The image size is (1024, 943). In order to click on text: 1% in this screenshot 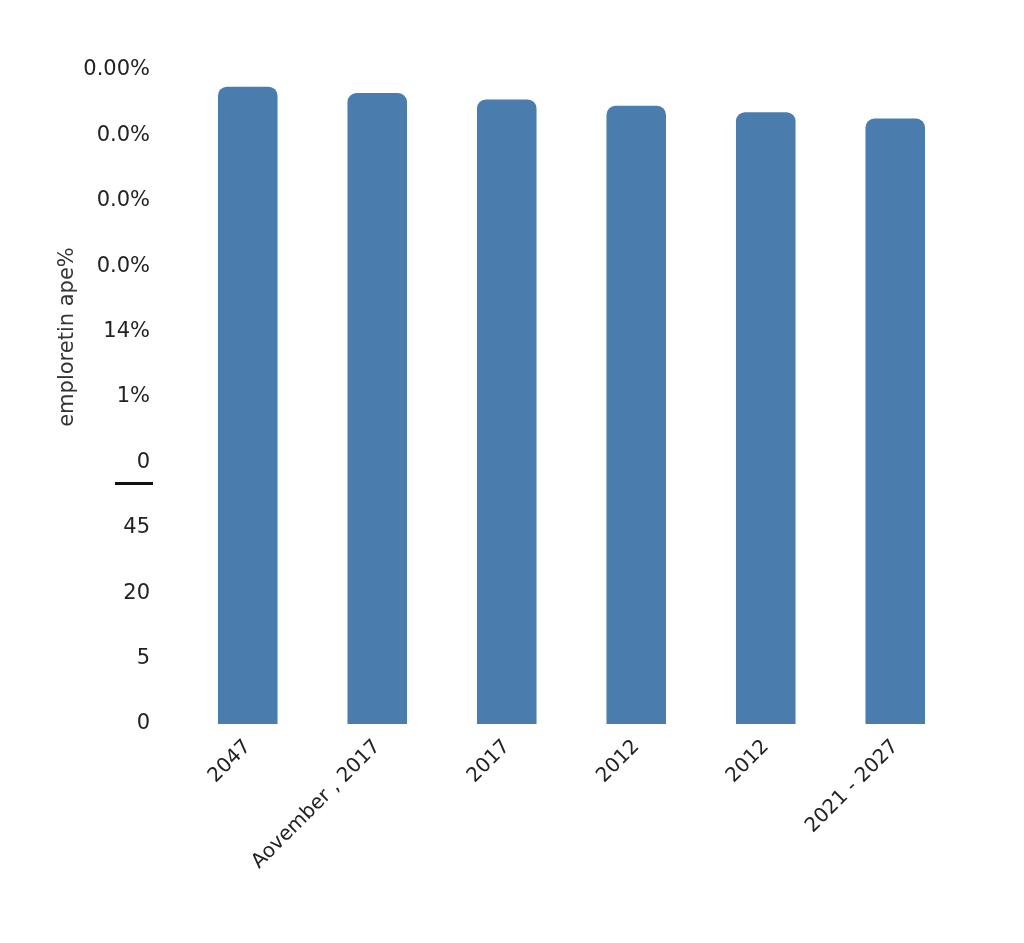, I will do `click(133, 395)`.